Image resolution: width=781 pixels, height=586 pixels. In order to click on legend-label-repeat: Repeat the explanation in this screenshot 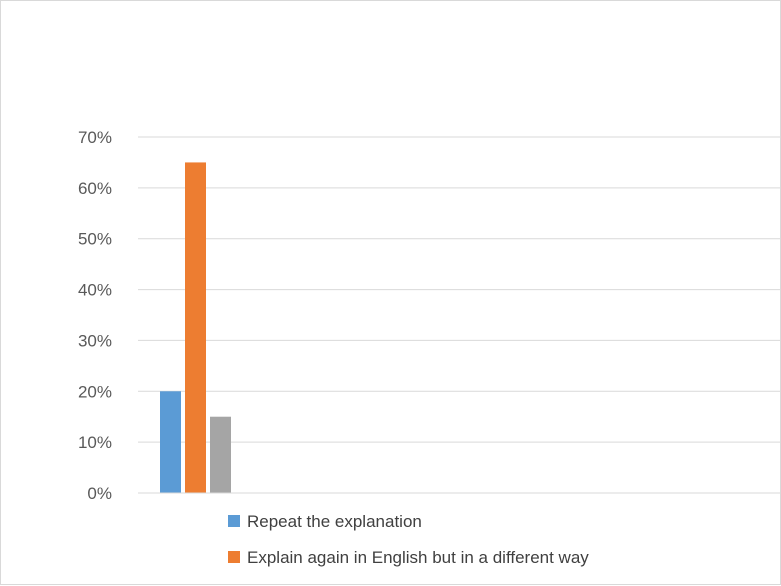, I will do `click(334, 521)`.